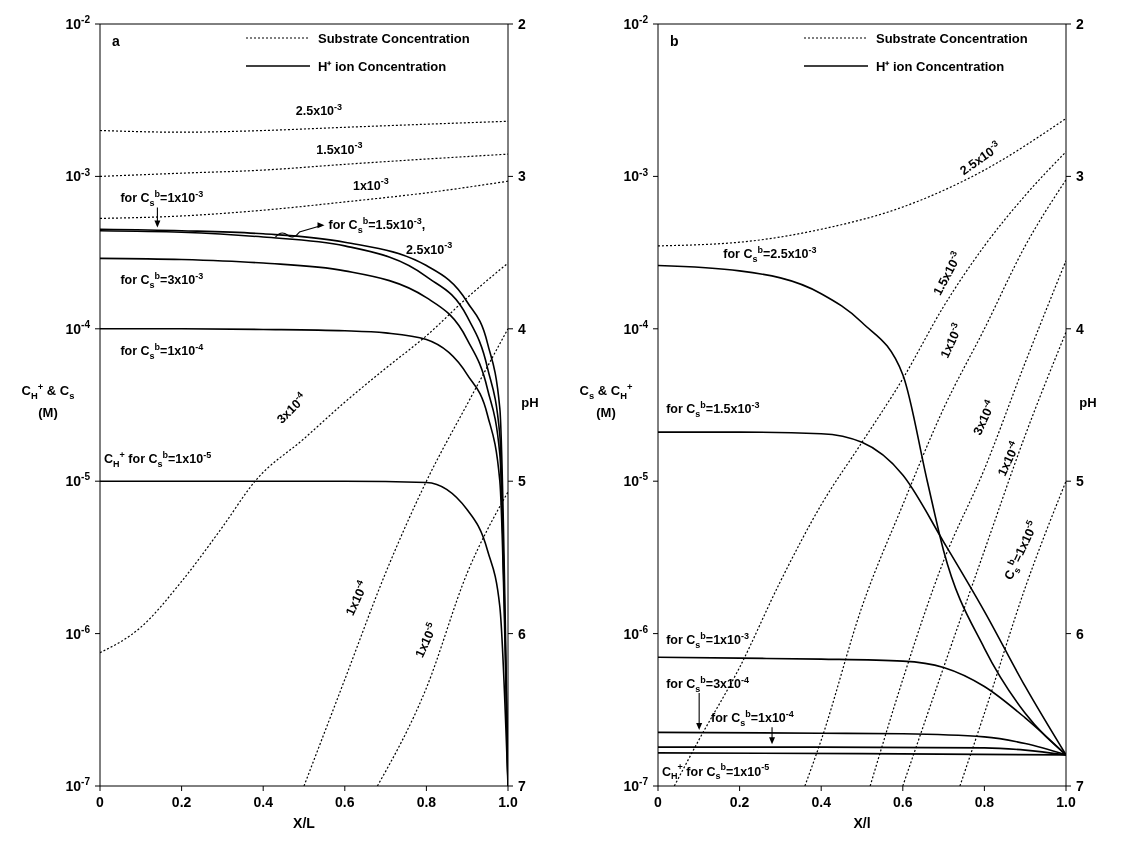 This screenshot has height=844, width=1124. I want to click on text: C$_{H}$$^{+}$ & C$_{s}$ (M), so click(48, 400).